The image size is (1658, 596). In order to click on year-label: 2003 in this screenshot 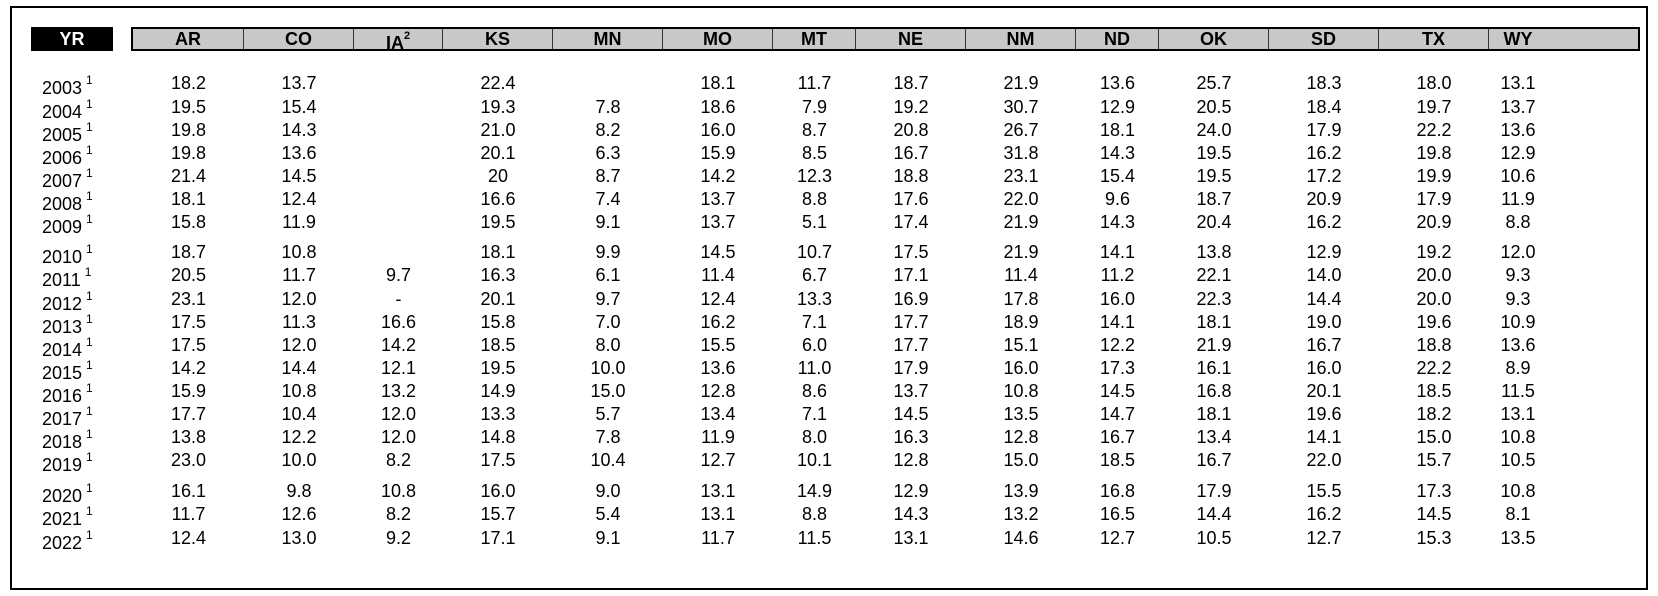, I will do `click(62, 88)`.